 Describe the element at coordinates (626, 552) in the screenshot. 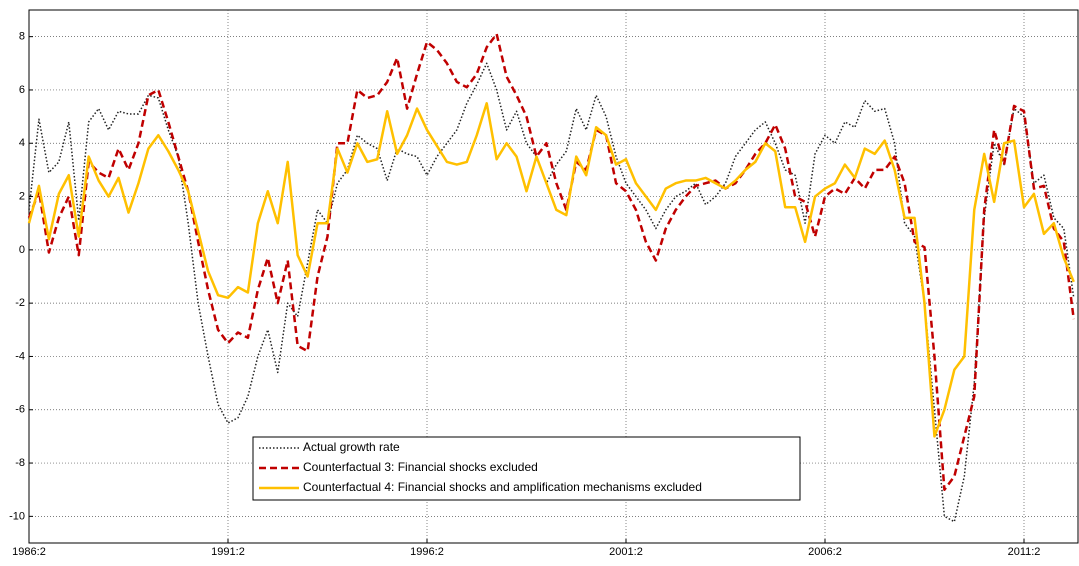

I see `x-tick-label: 2001:2` at that location.